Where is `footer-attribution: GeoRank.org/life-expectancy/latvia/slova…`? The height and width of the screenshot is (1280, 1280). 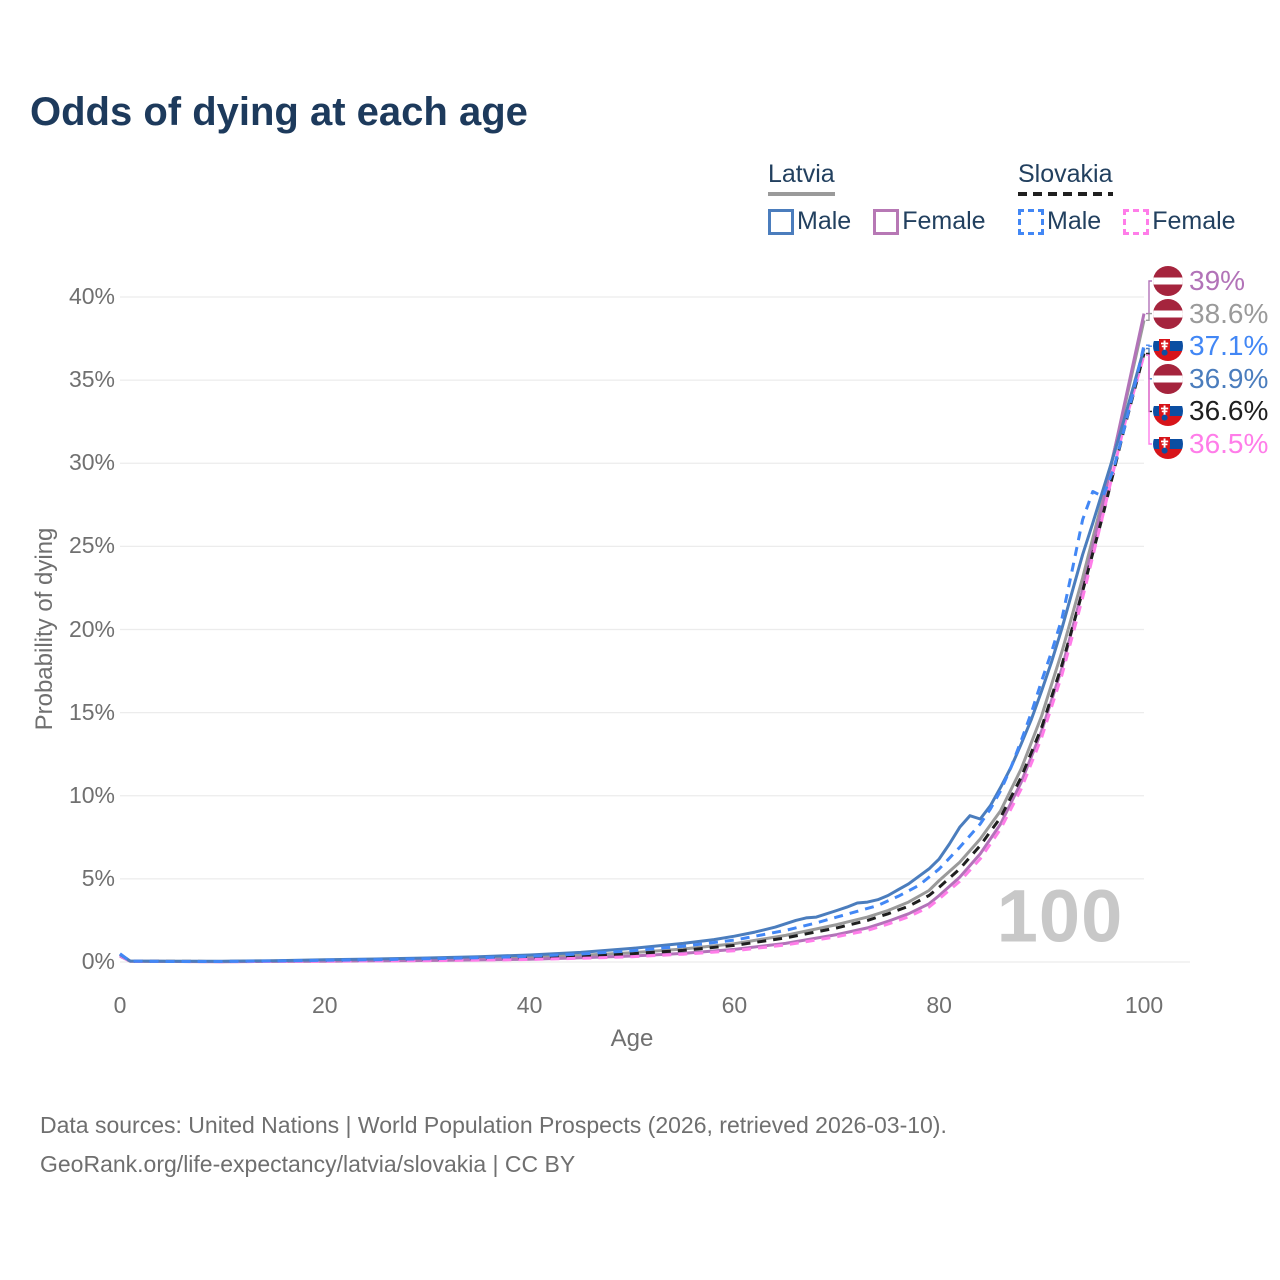
footer-attribution: GeoRank.org/life-expectancy/latvia/slova… is located at coordinates (308, 1164).